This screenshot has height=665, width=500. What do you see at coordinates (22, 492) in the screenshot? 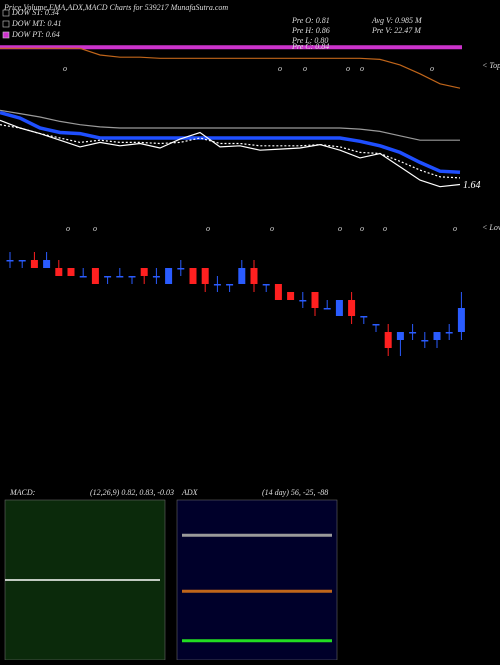
I see `panel-label: MACD:` at bounding box center [22, 492].